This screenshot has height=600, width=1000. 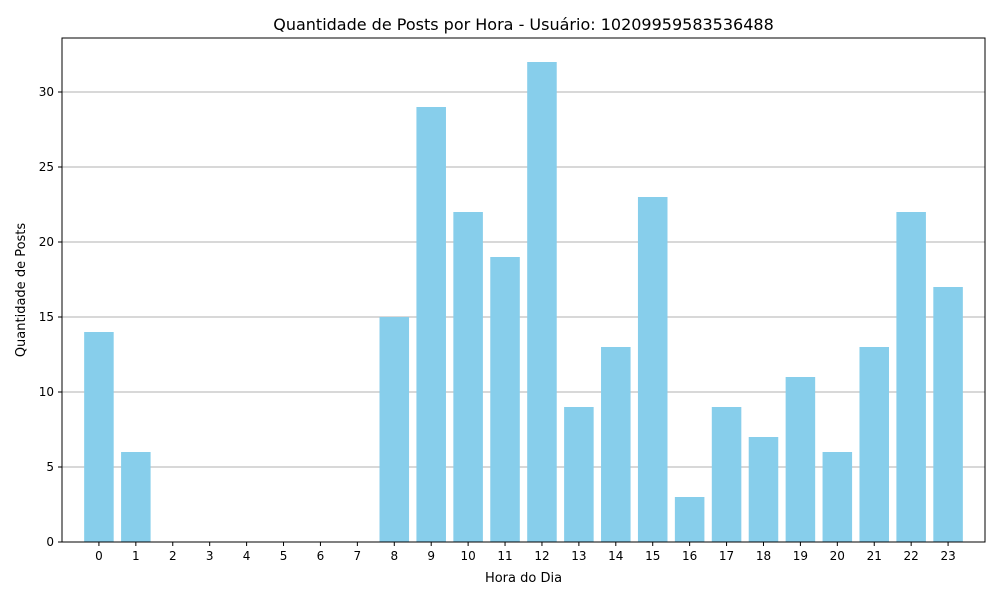 I want to click on x-tick-label: 20, so click(x=837, y=556).